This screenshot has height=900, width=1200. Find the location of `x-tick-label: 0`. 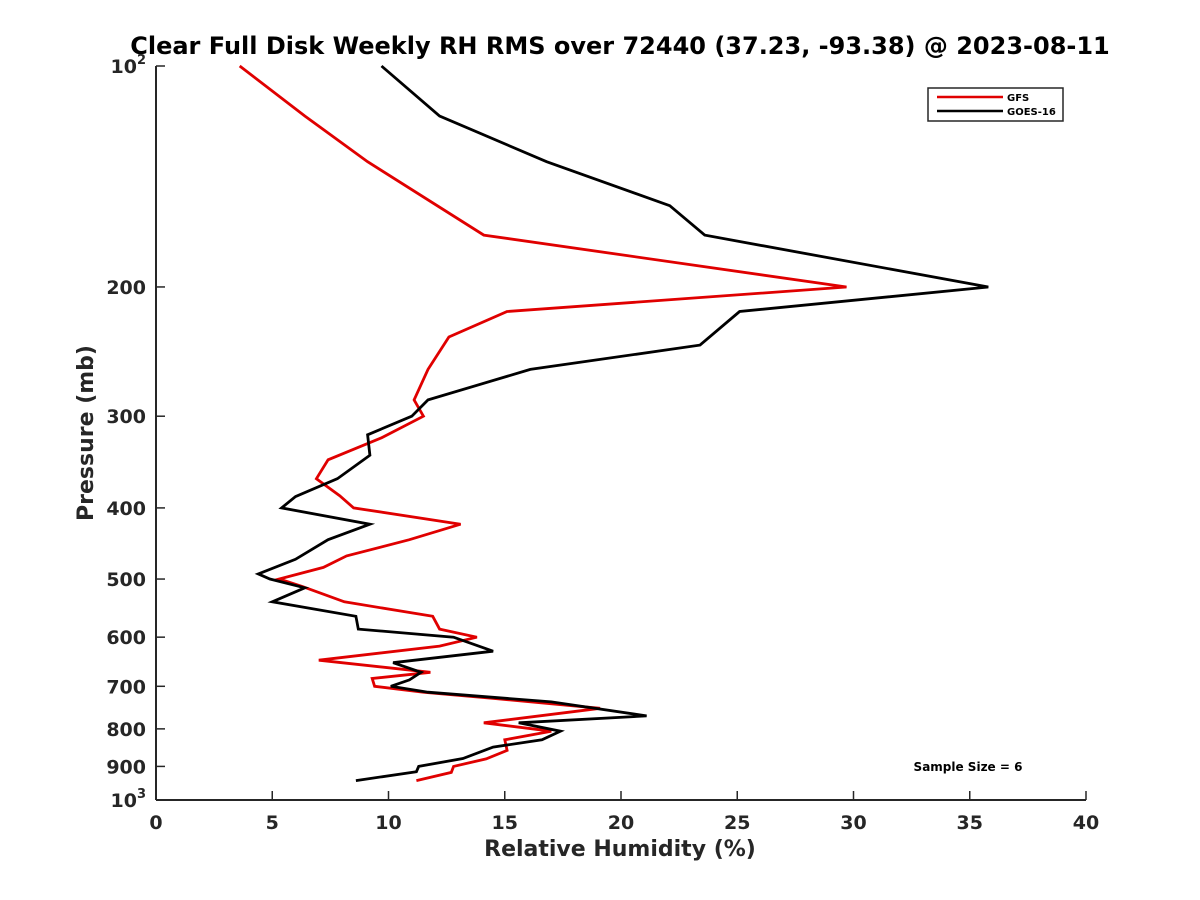

x-tick-label: 0 is located at coordinates (155, 823).